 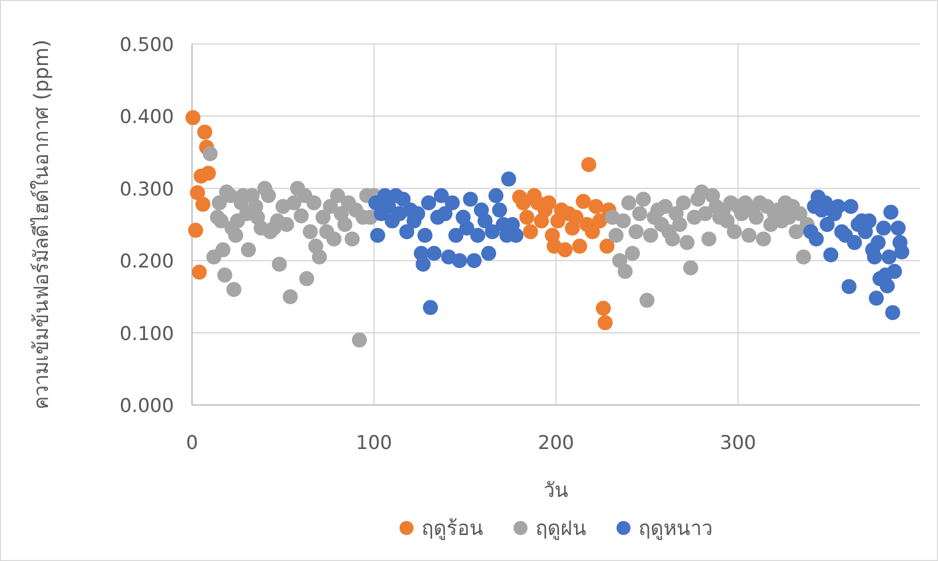 I want to click on x-tick-label: 200, so click(x=556, y=443).